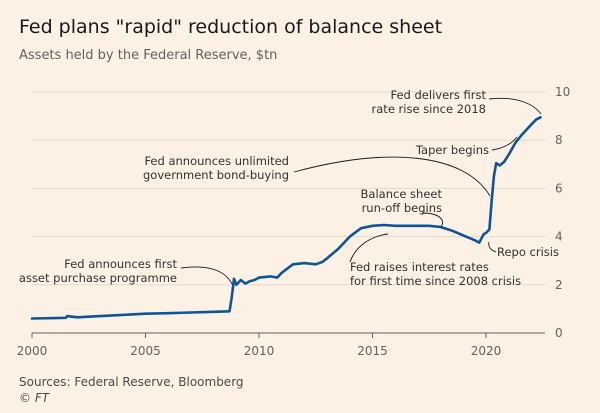 The width and height of the screenshot is (600, 413). What do you see at coordinates (402, 208) in the screenshot?
I see `annotation-text-4-2: run-off begins` at bounding box center [402, 208].